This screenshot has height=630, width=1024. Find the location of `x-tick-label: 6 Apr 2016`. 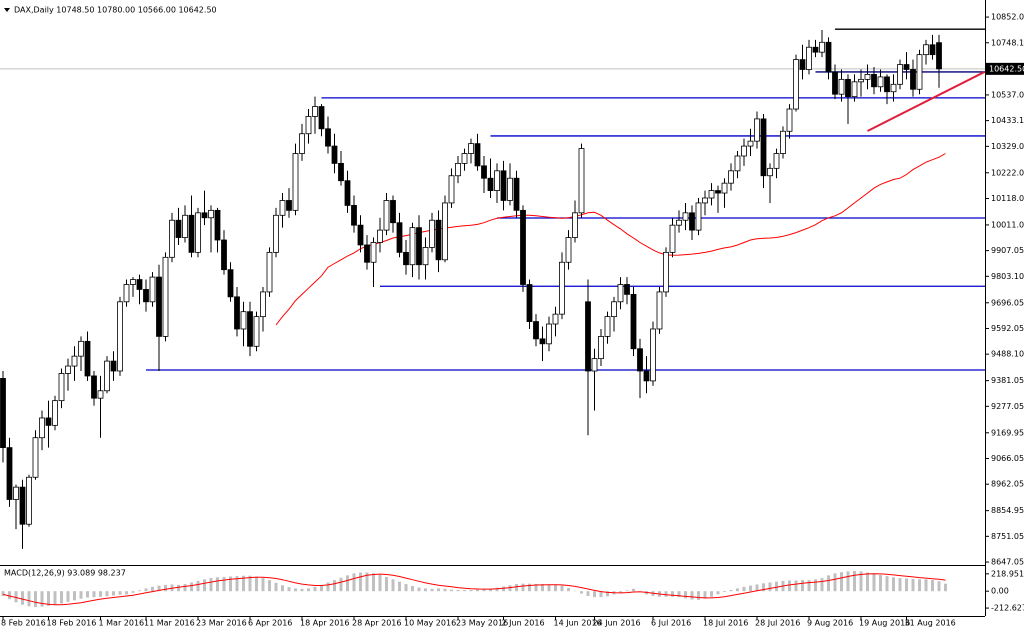

x-tick-label: 6 Apr 2016 is located at coordinates (270, 623).